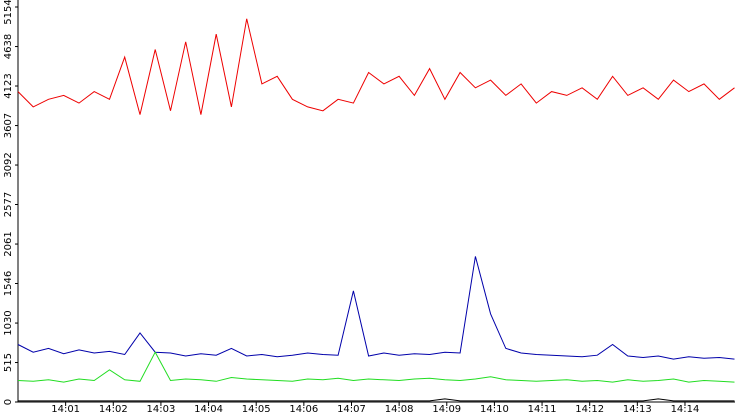 This screenshot has height=415, width=735. Describe the element at coordinates (65, 409) in the screenshot. I see `x-tick-label: 14:01` at that location.